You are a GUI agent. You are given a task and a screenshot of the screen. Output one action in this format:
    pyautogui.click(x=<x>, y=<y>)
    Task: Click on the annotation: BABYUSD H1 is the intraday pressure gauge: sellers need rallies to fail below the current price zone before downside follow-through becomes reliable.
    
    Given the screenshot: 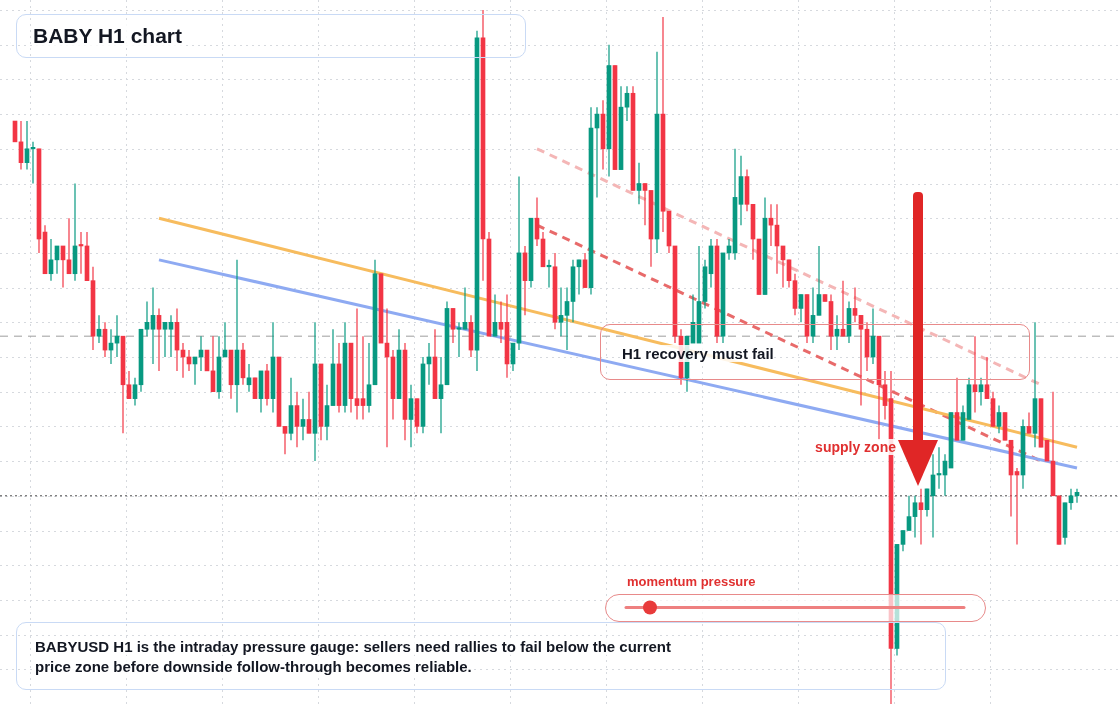 What is the action you would take?
    pyautogui.click(x=353, y=656)
    